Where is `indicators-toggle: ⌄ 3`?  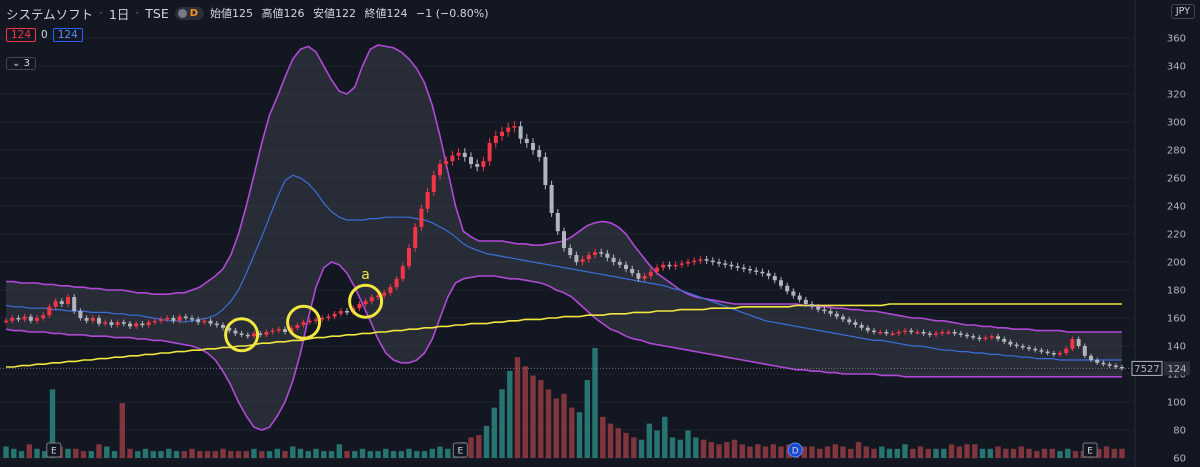
indicators-toggle: ⌄ 3 is located at coordinates (21, 60).